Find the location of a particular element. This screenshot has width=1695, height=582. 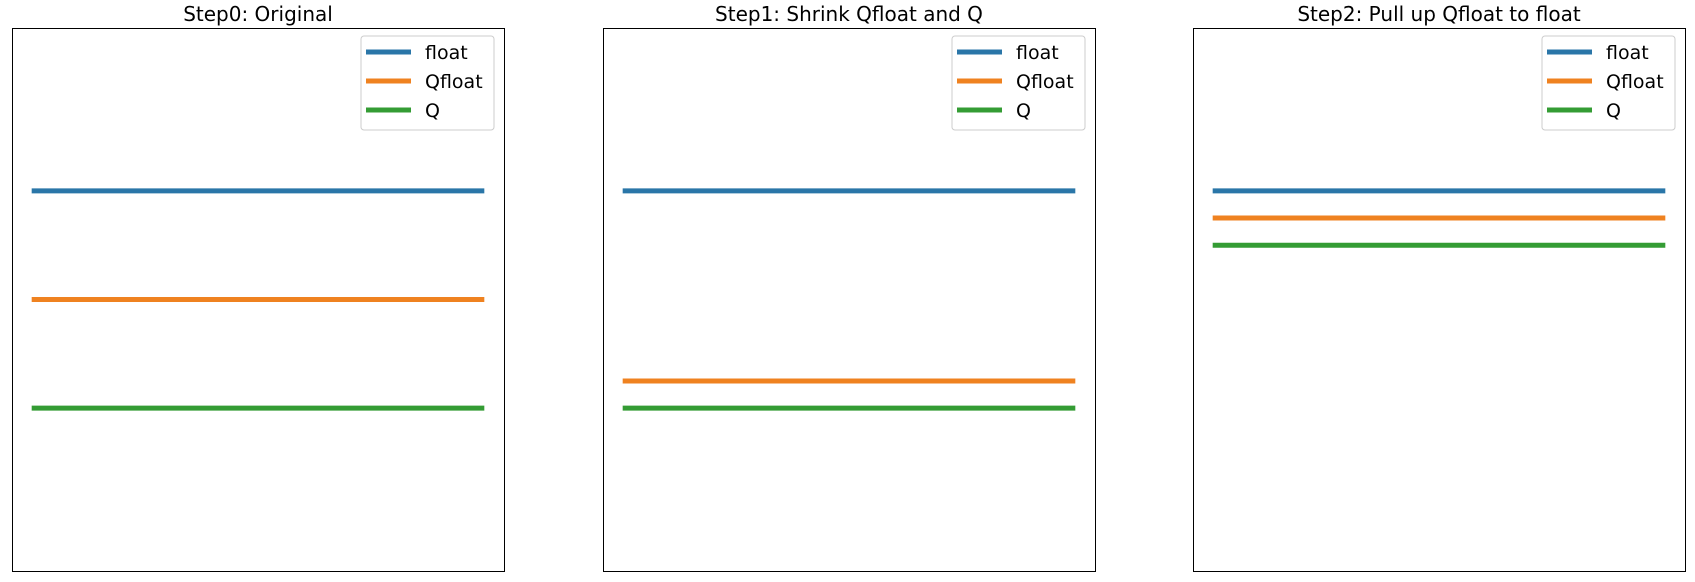

panel-title: Step2: Pull up Qfloat to float is located at coordinates (1438, 14).